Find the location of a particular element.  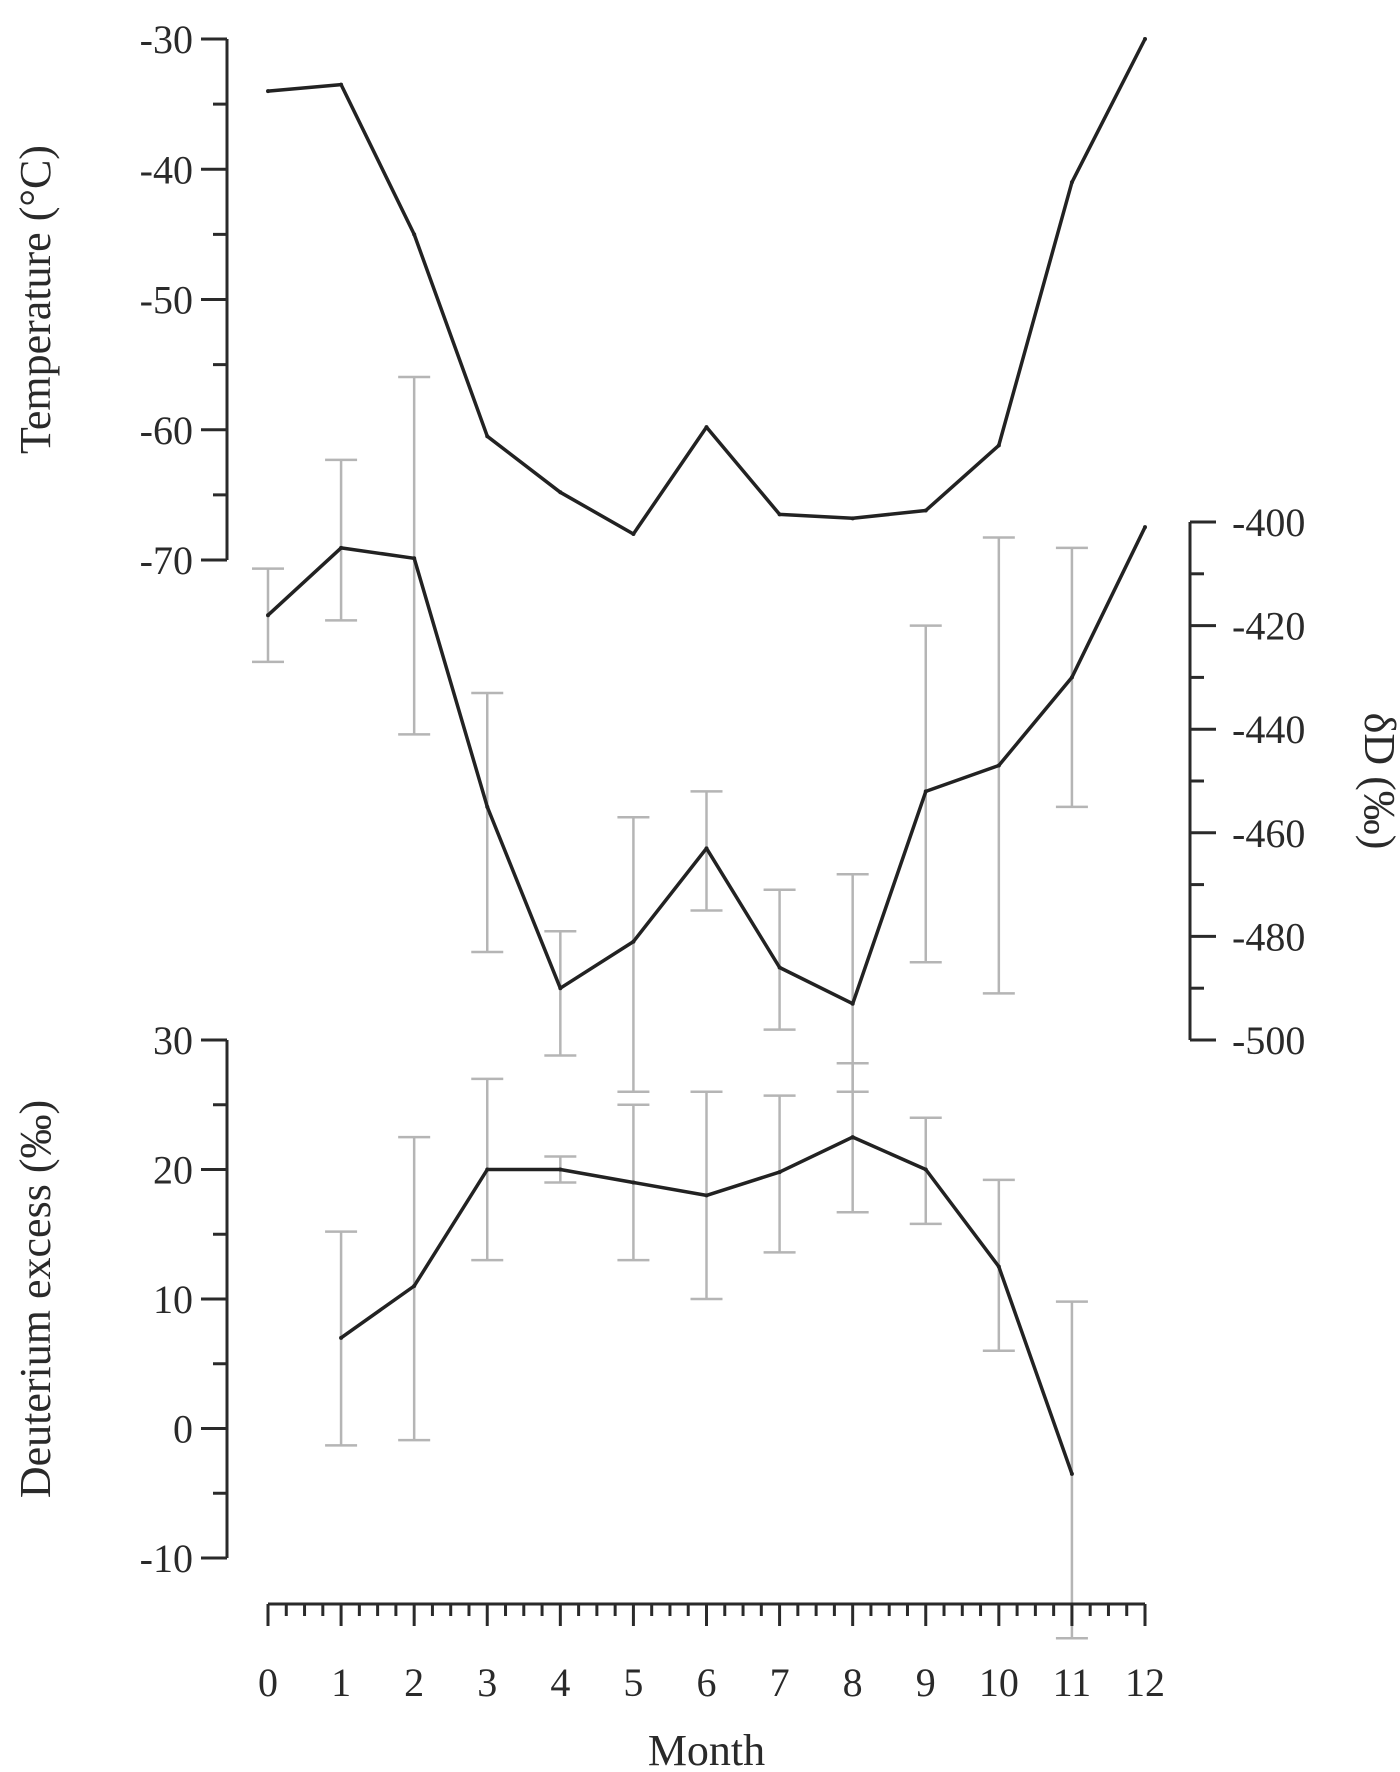

x-tick-label: 5 is located at coordinates (633, 1682).